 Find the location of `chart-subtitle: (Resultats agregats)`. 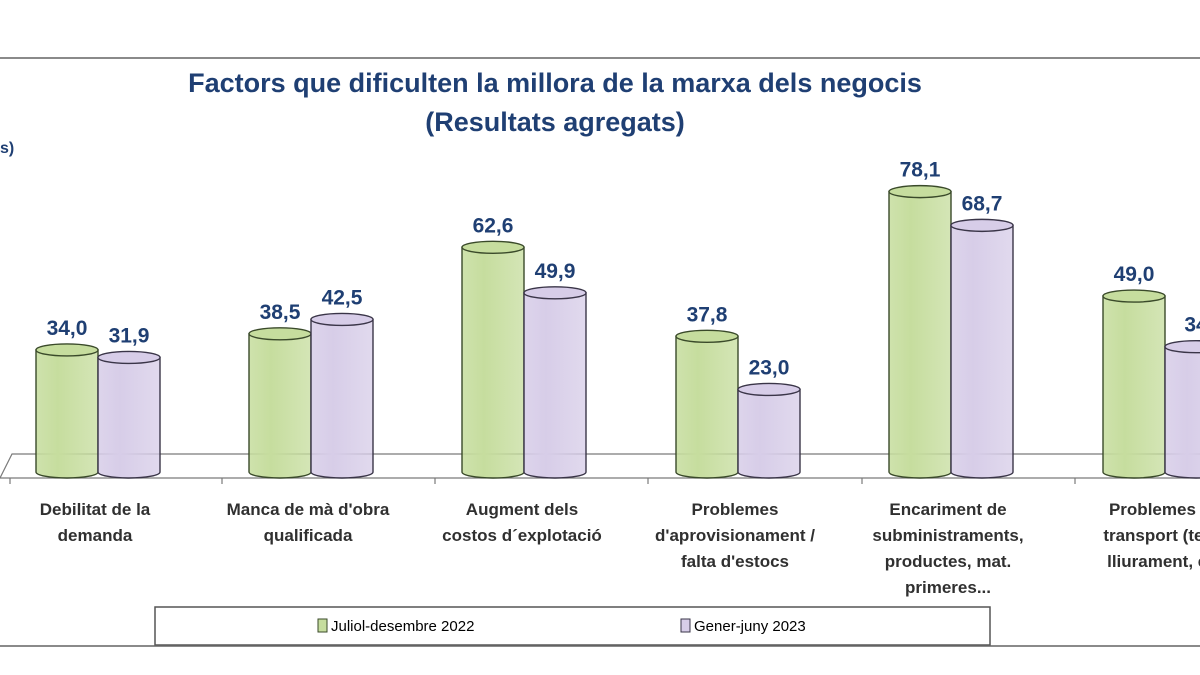

chart-subtitle: (Resultats agregats) is located at coordinates (555, 122).